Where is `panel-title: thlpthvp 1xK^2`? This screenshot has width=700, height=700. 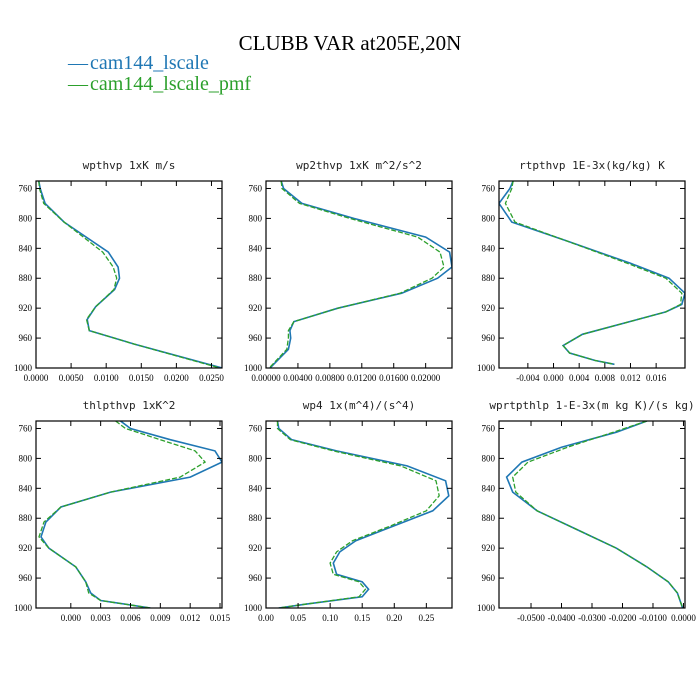
panel-title: thlpthvp 1xK^2 is located at coordinates (129, 405).